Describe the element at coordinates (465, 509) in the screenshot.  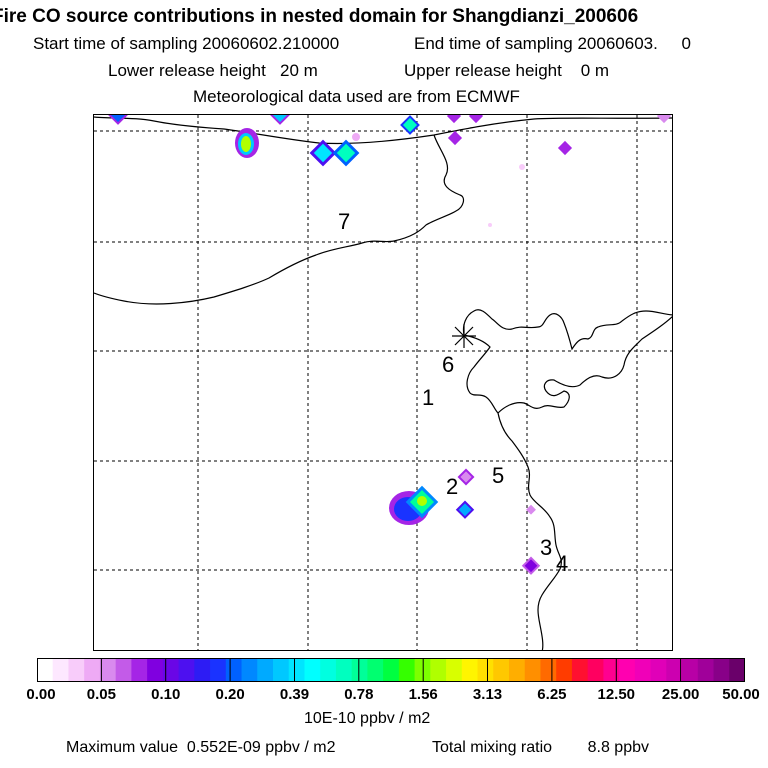
I see `south-small-source` at that location.